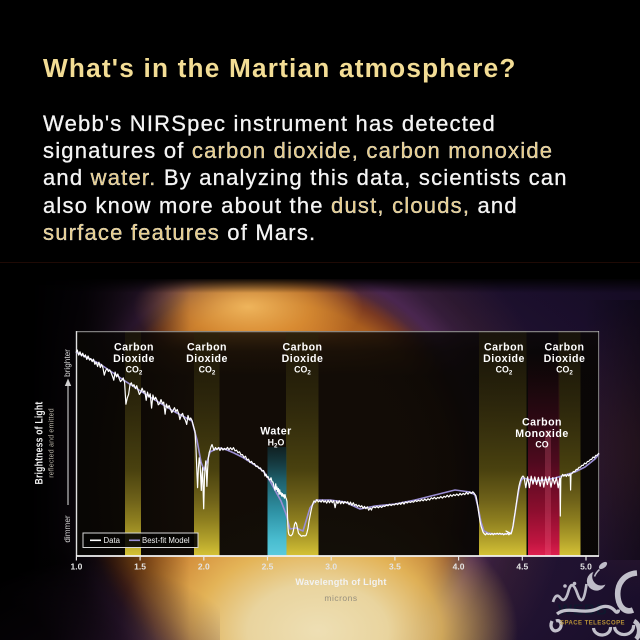 The image size is (640, 640). I want to click on svg-text: Water, so click(276, 432).